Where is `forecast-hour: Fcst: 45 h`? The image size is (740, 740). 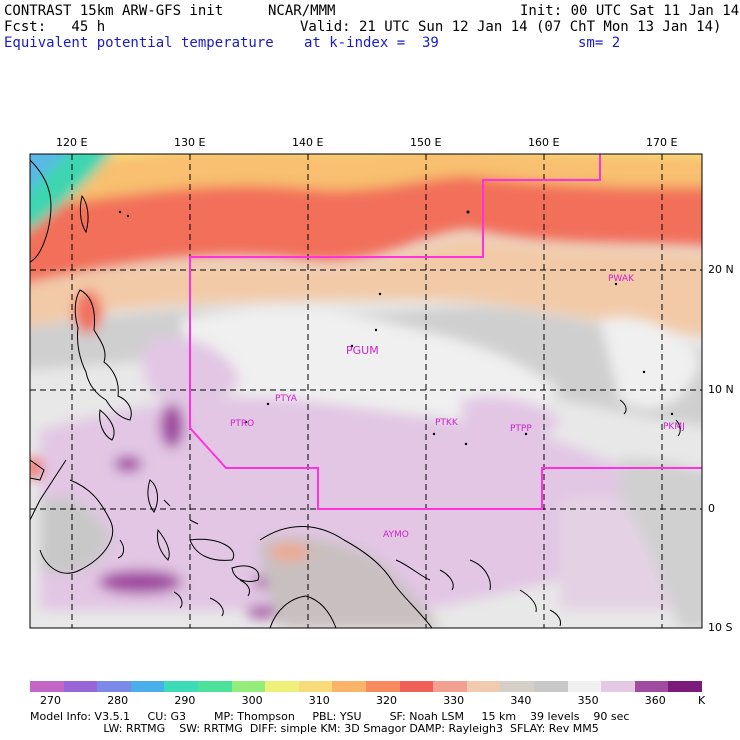
forecast-hour: Fcst: 45 h is located at coordinates (55, 27).